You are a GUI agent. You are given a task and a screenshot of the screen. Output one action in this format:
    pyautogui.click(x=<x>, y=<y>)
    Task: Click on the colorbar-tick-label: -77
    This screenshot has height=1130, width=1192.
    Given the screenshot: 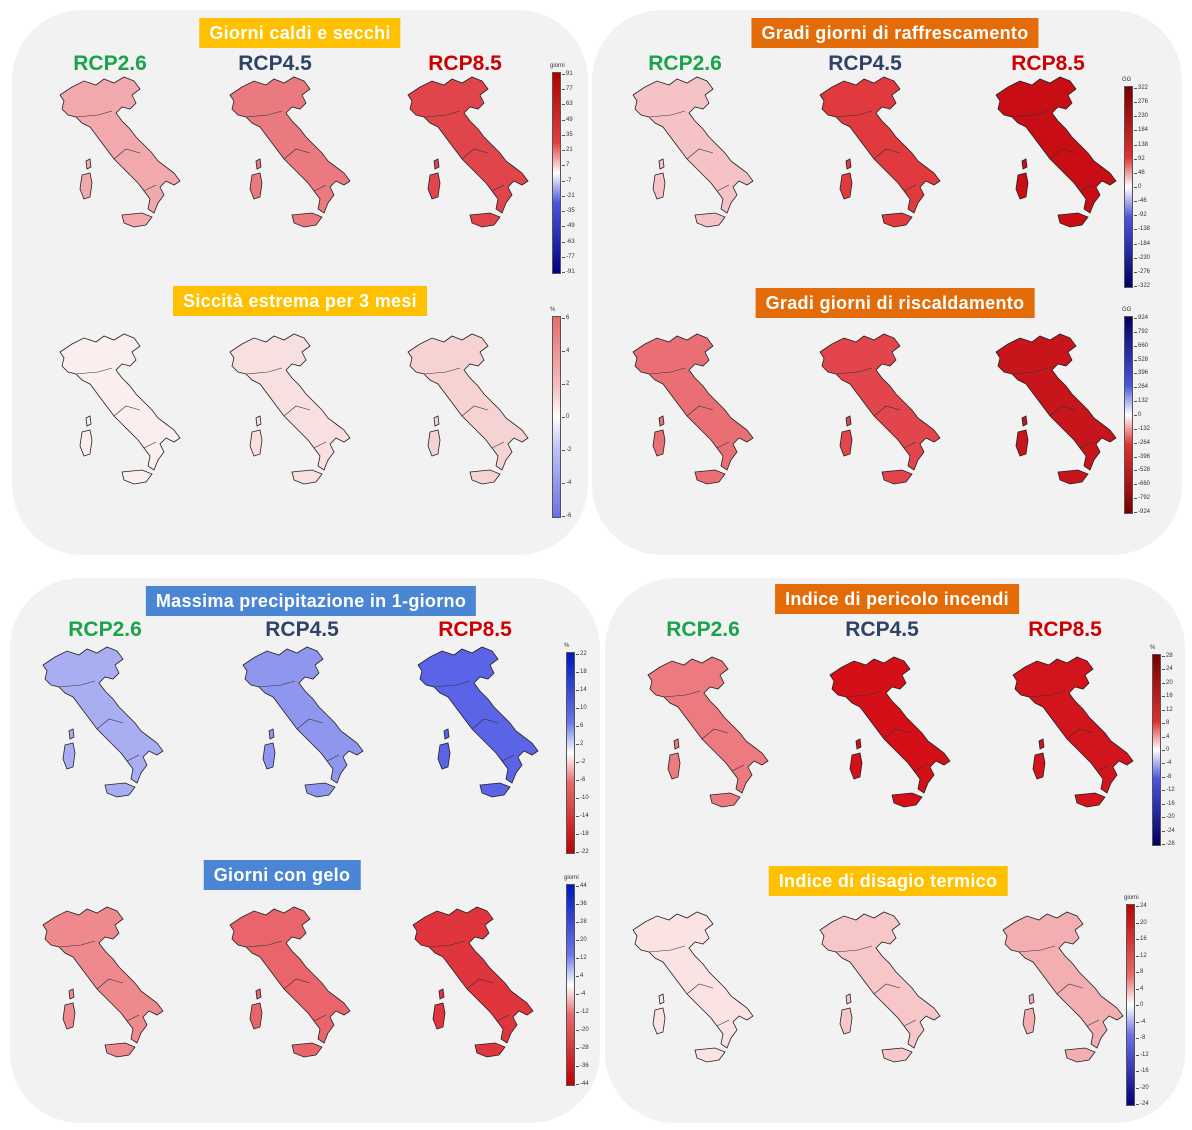 What is the action you would take?
    pyautogui.click(x=568, y=256)
    